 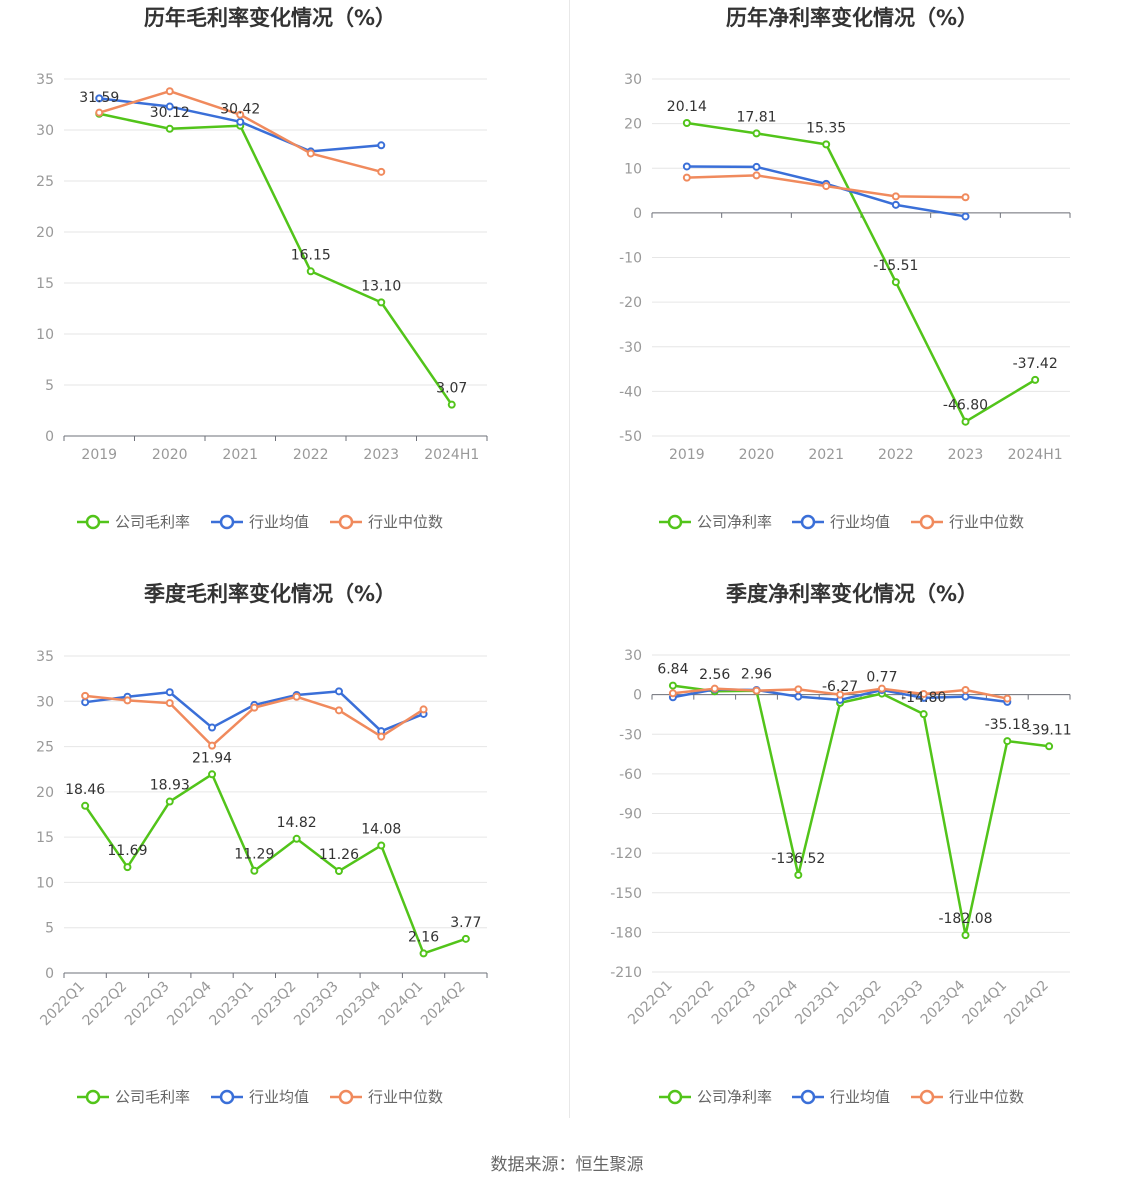 What do you see at coordinates (985, 1003) in the screenshot?
I see `x-tick-label: 2024Q1` at bounding box center [985, 1003].